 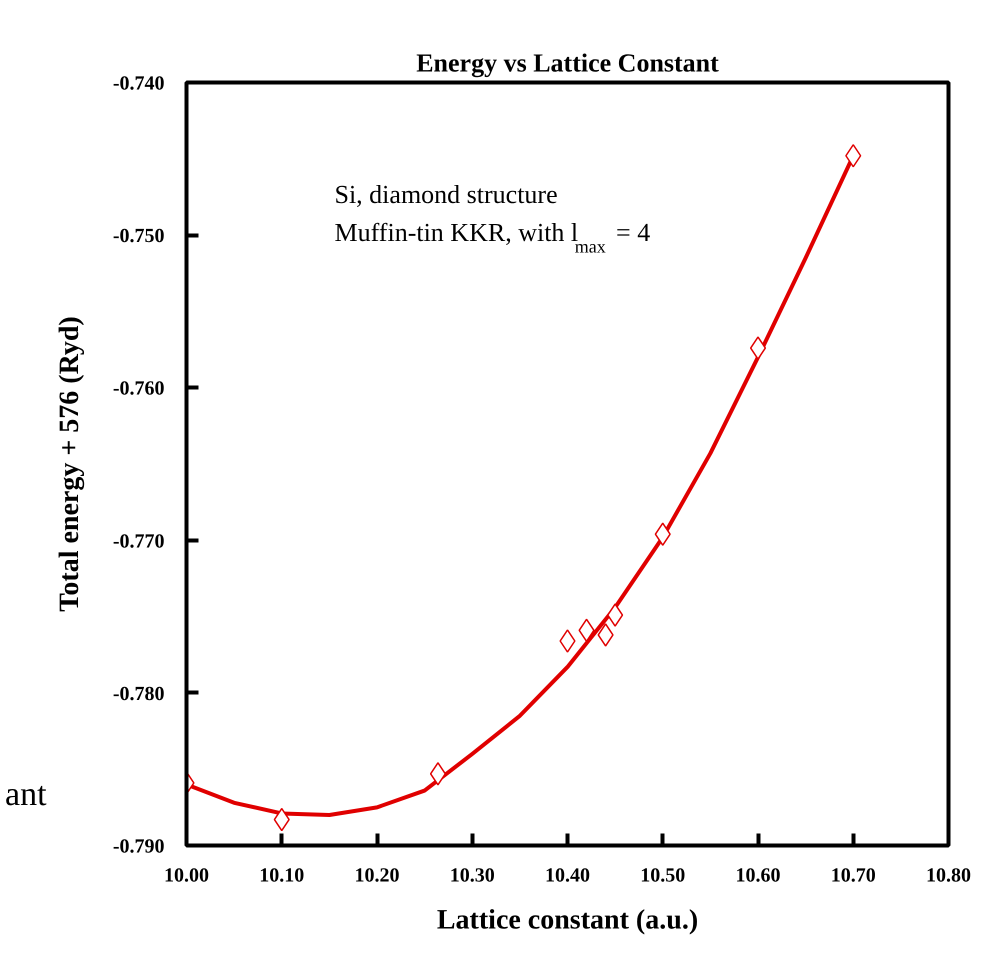 I want to click on x-tick-label: 10.20, so click(x=377, y=875).